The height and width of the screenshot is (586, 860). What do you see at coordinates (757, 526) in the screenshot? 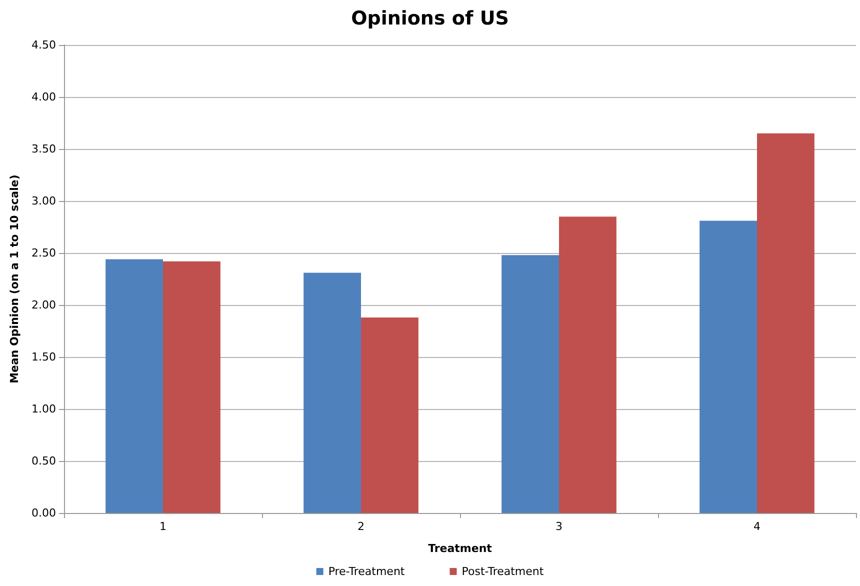
I see `x-tick-label: 4` at bounding box center [757, 526].